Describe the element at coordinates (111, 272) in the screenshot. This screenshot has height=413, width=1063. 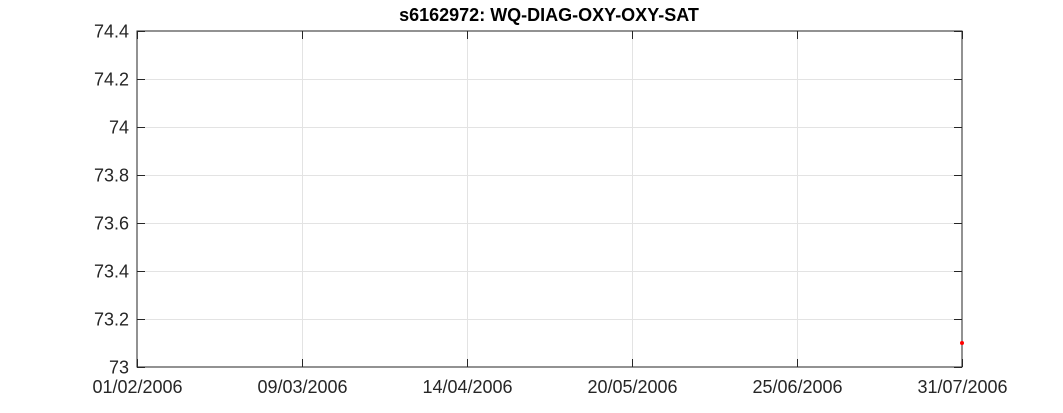
I see `y-tick-label: 73.4` at that location.